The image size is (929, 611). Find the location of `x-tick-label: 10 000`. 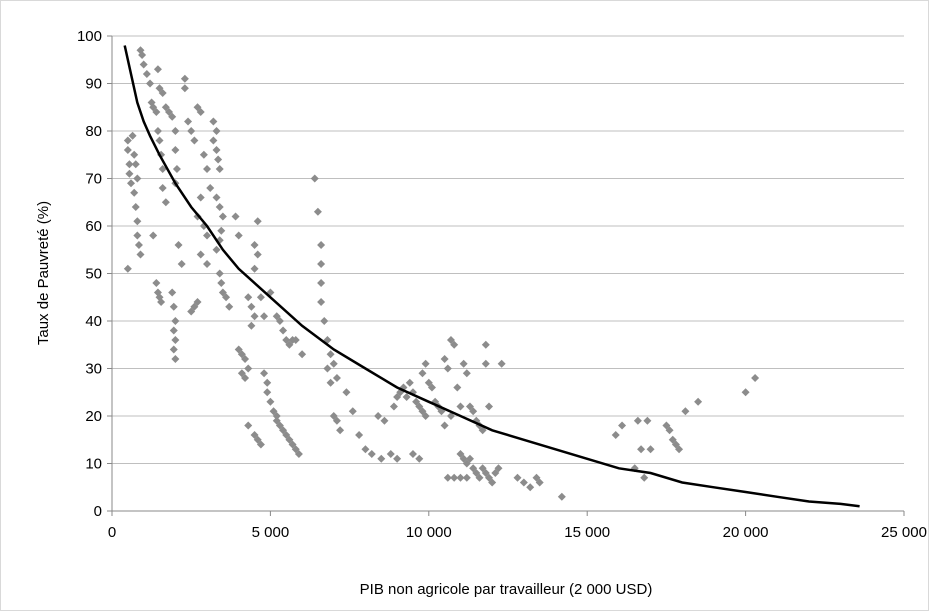

x-tick-label: 10 000 is located at coordinates (429, 532).